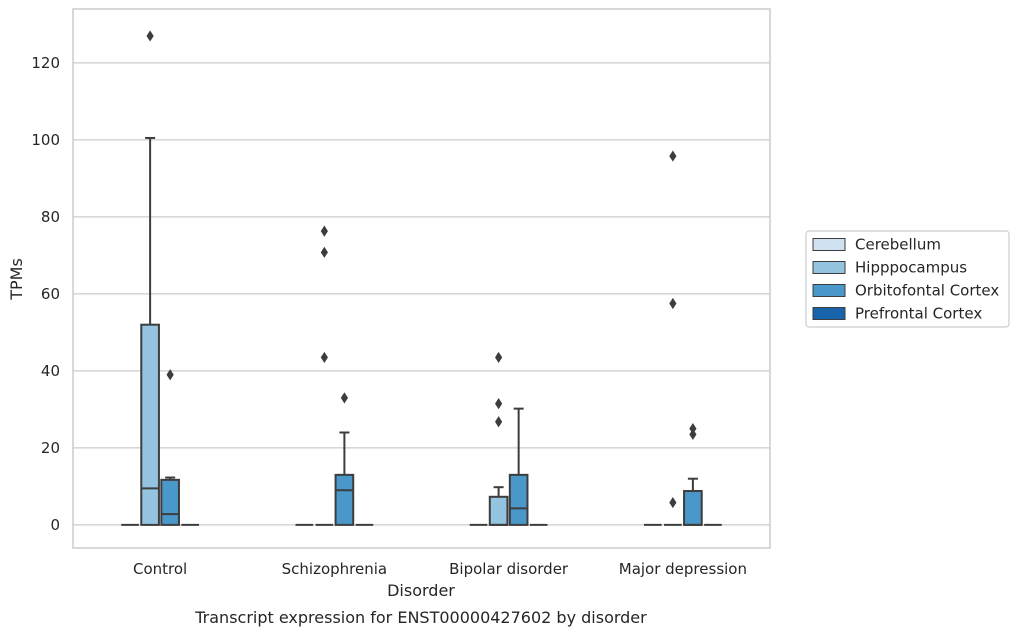 The height and width of the screenshot is (634, 1018). I want to click on legend-frame, so click(907, 279).